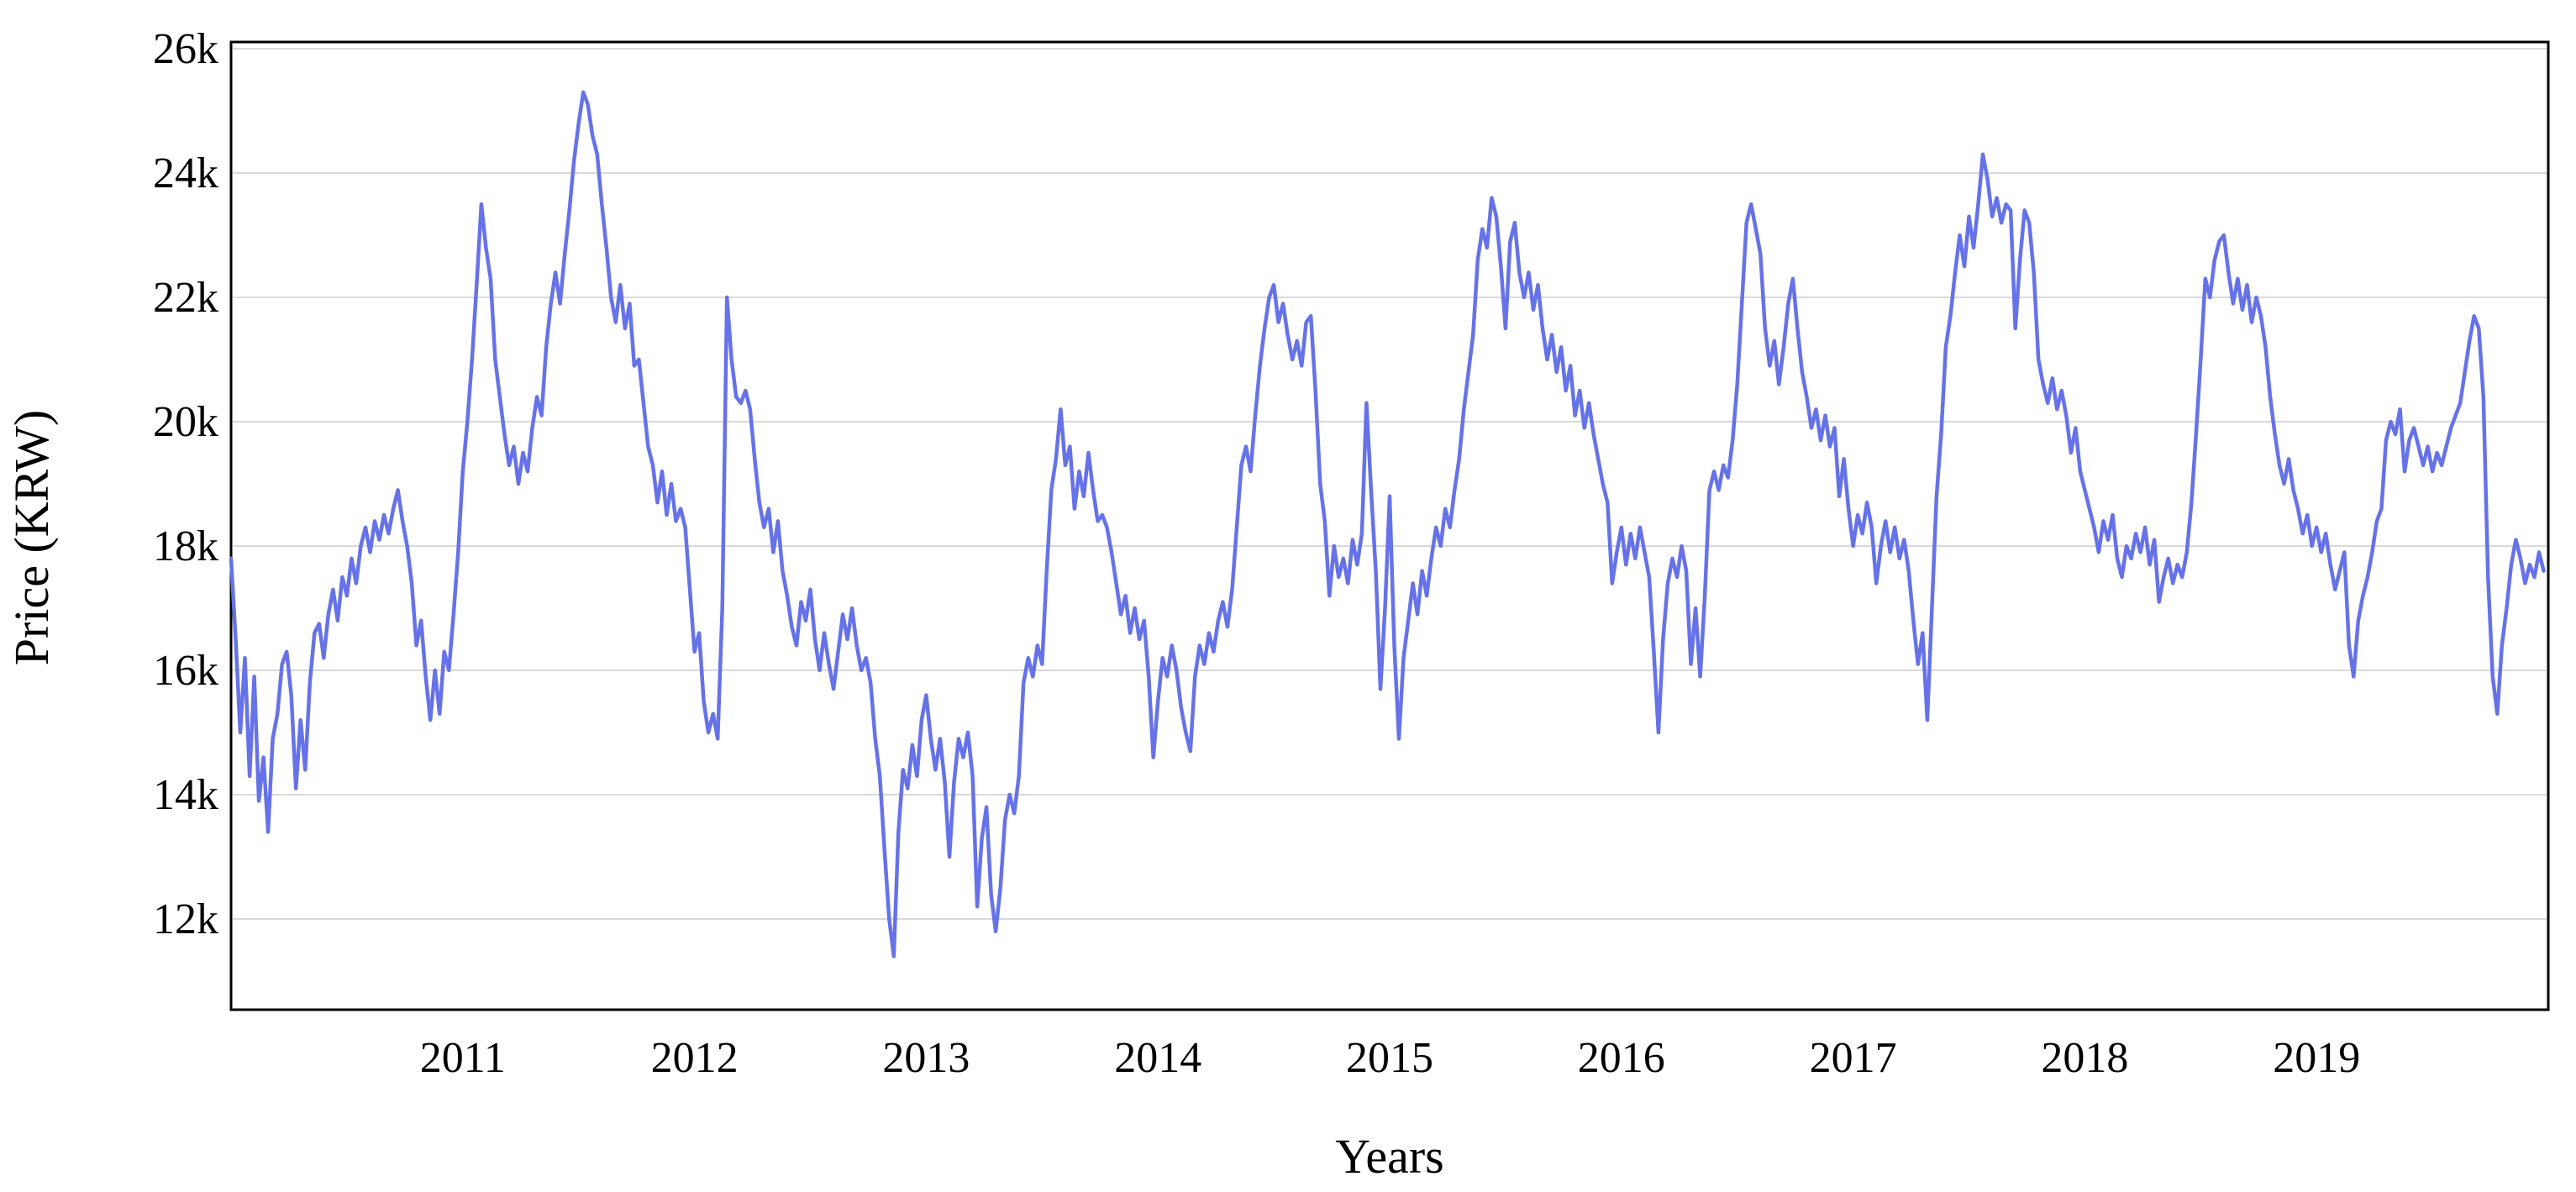  I want to click on x-axis-tick-labels: 2011 2012 2013 2014 2015 2016 2017 2018 2019, so click(1390, 1058).